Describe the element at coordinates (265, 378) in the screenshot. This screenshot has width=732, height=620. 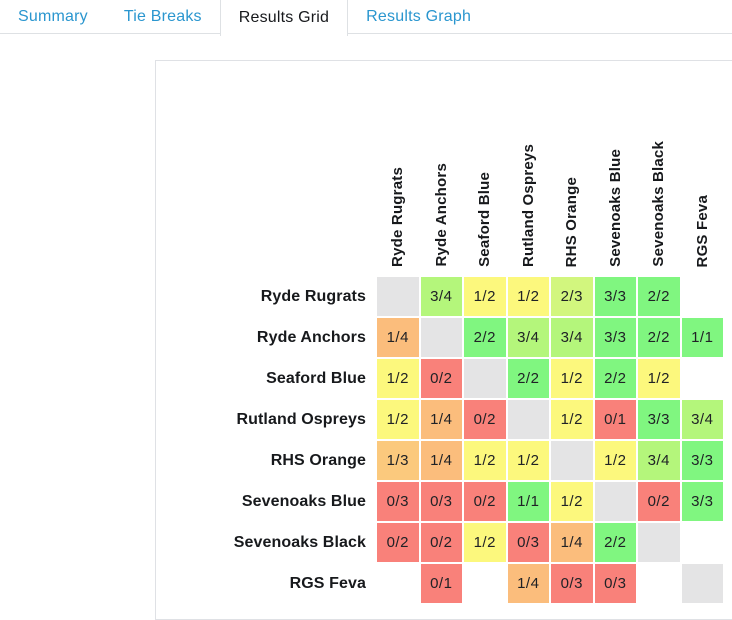
I see `row-label-3: Seaford Blue` at that location.